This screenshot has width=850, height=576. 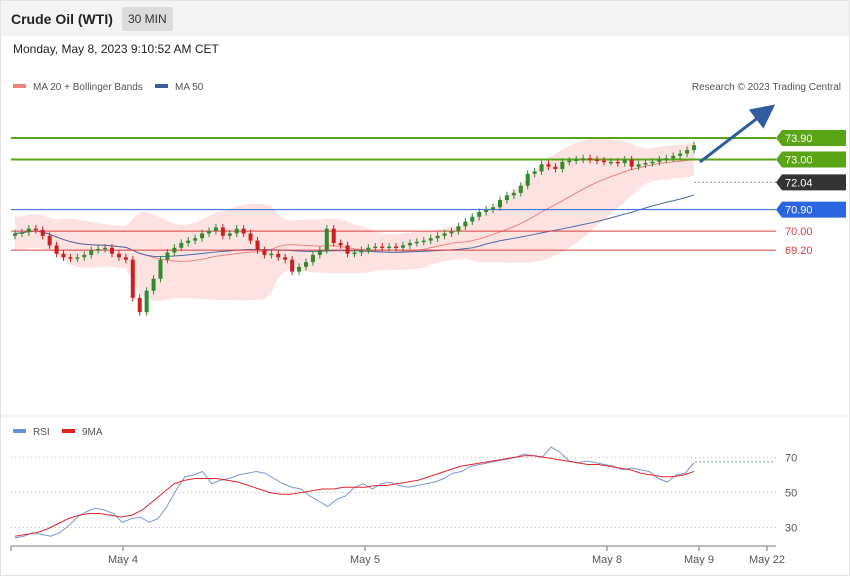 I want to click on instrument-title: Crude Oil (WTI), so click(x=62, y=19).